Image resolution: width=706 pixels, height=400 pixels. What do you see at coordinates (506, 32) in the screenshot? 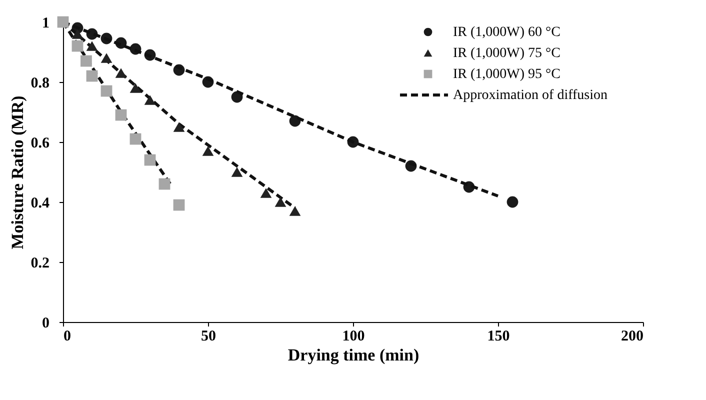
I see `legend-label: IR (1,000W) 60 °C` at bounding box center [506, 32].